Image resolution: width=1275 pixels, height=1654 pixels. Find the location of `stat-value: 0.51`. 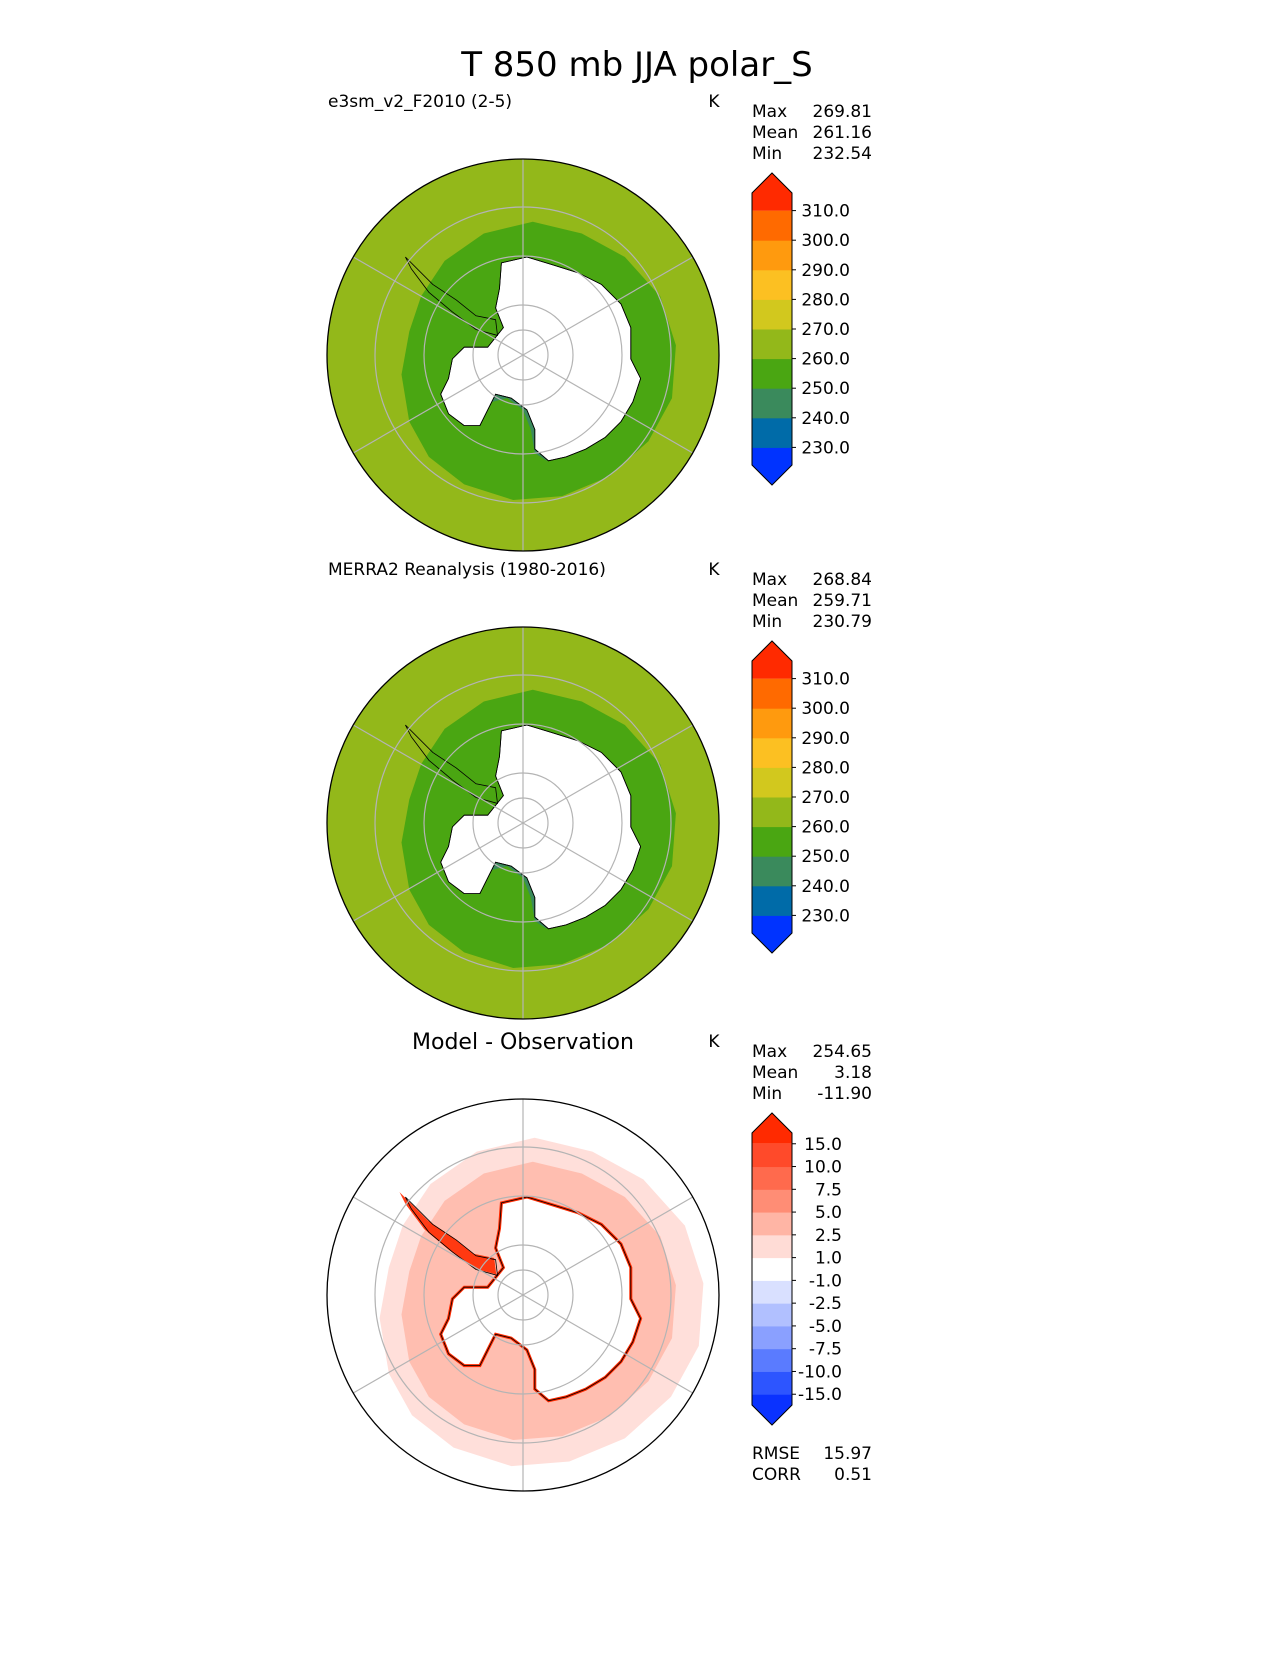

stat-value: 0.51 is located at coordinates (853, 1475).